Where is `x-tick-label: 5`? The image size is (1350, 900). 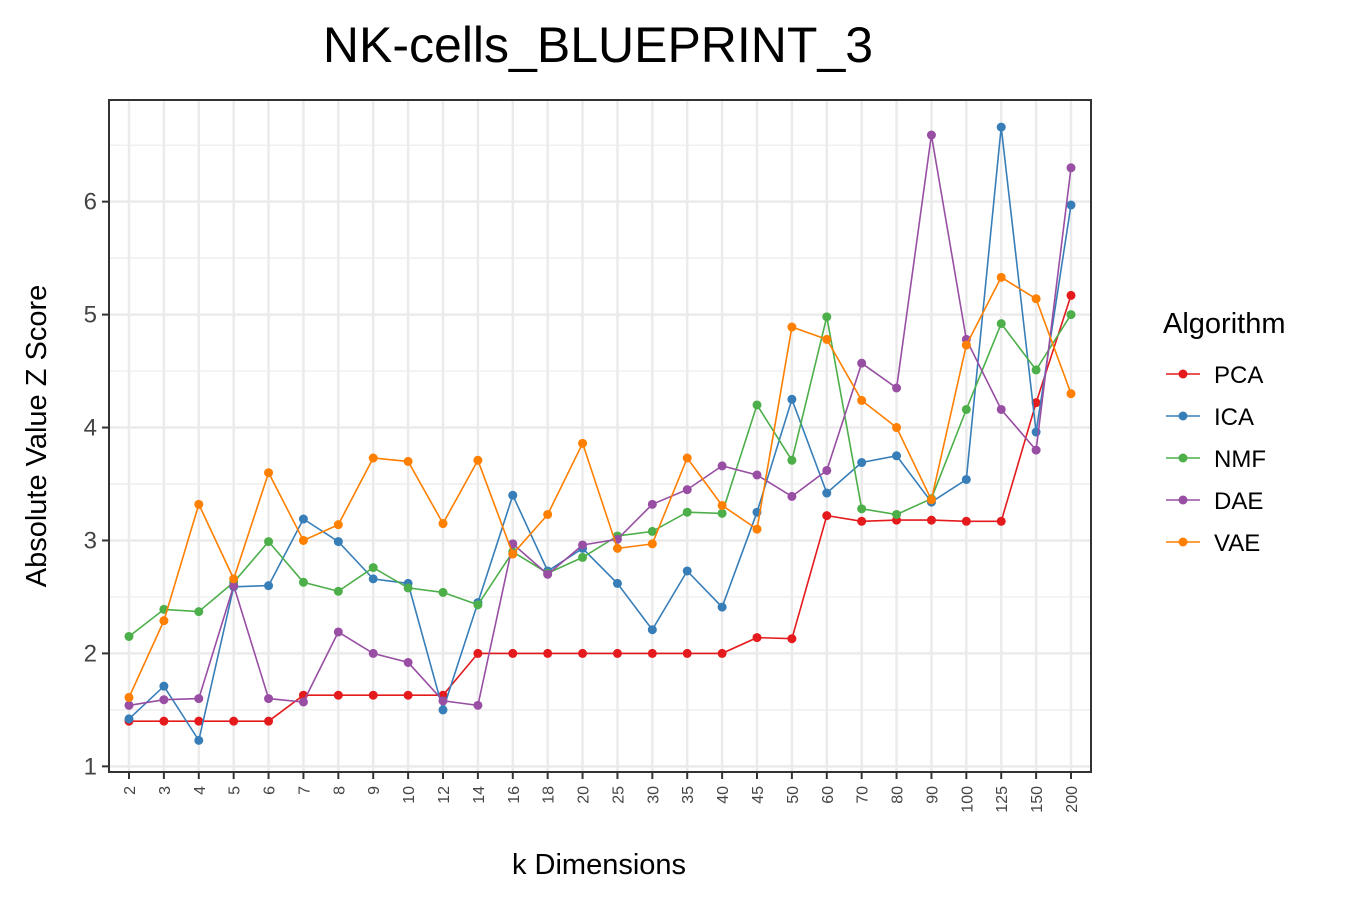
x-tick-label: 5 is located at coordinates (235, 790).